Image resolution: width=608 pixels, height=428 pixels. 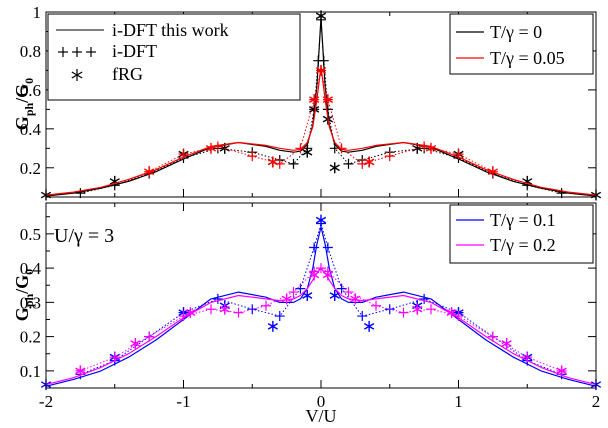 What do you see at coordinates (29, 81) in the screenshot?
I see `top-ylabel-den-sub: 0` at bounding box center [29, 81].